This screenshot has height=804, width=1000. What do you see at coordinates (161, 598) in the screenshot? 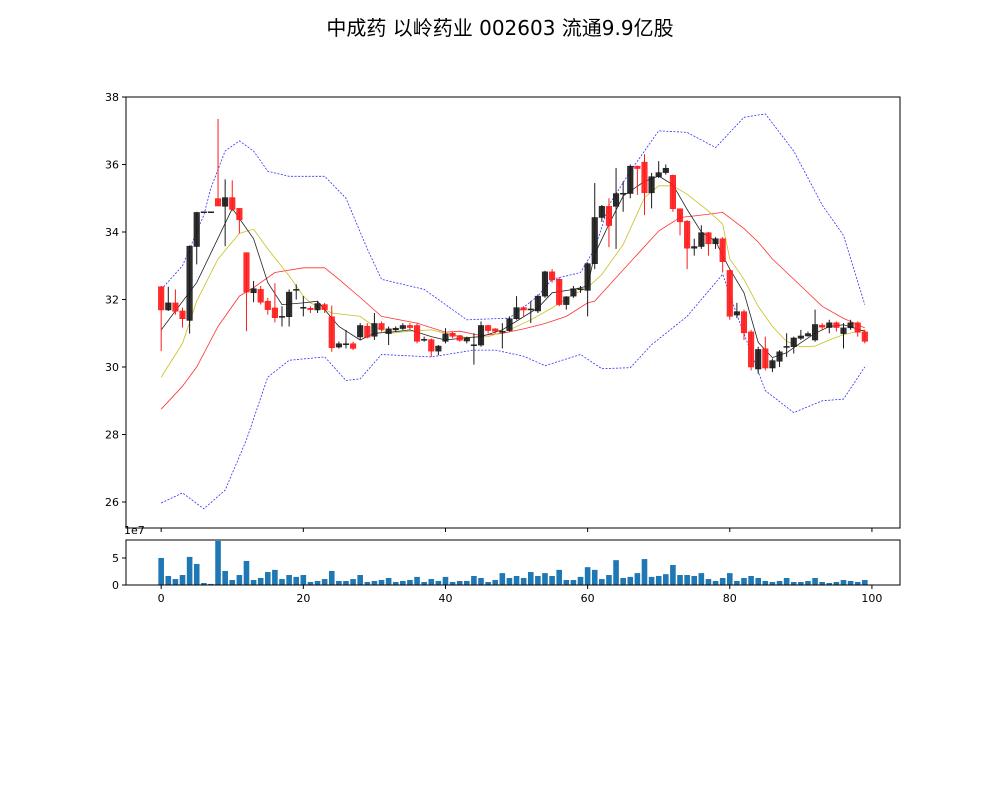
I see `x-tick-label: 0` at bounding box center [161, 598].